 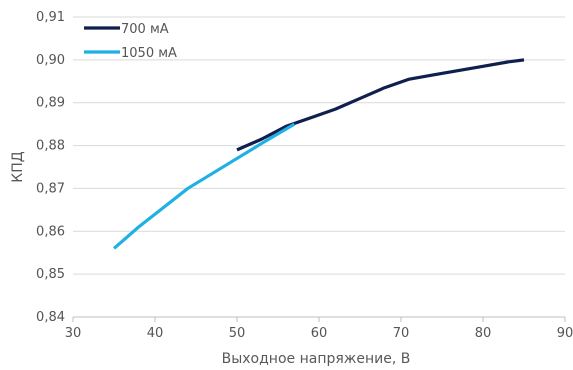 I want to click on y-tick-label: 0,89, so click(x=50, y=103).